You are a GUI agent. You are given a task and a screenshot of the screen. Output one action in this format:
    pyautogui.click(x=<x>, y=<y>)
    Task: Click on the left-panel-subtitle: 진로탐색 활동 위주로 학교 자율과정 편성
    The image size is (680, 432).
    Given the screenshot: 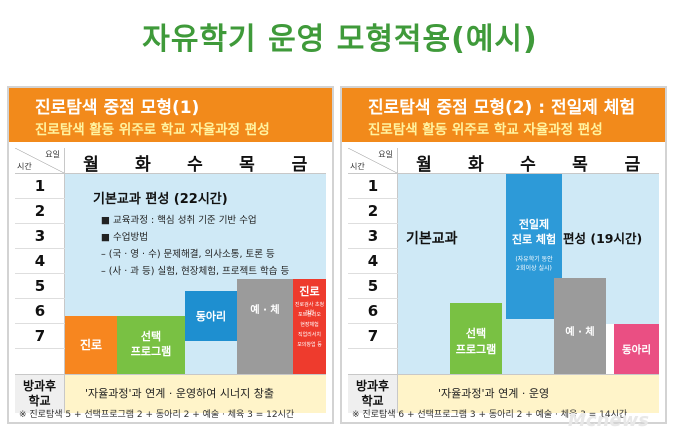 What is the action you would take?
    pyautogui.click(x=152, y=130)
    